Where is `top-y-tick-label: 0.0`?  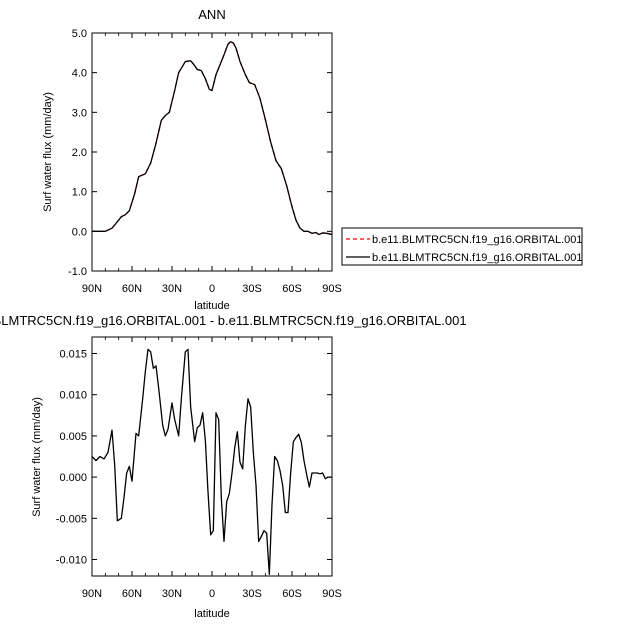 top-y-tick-label: 0.0 is located at coordinates (79, 232).